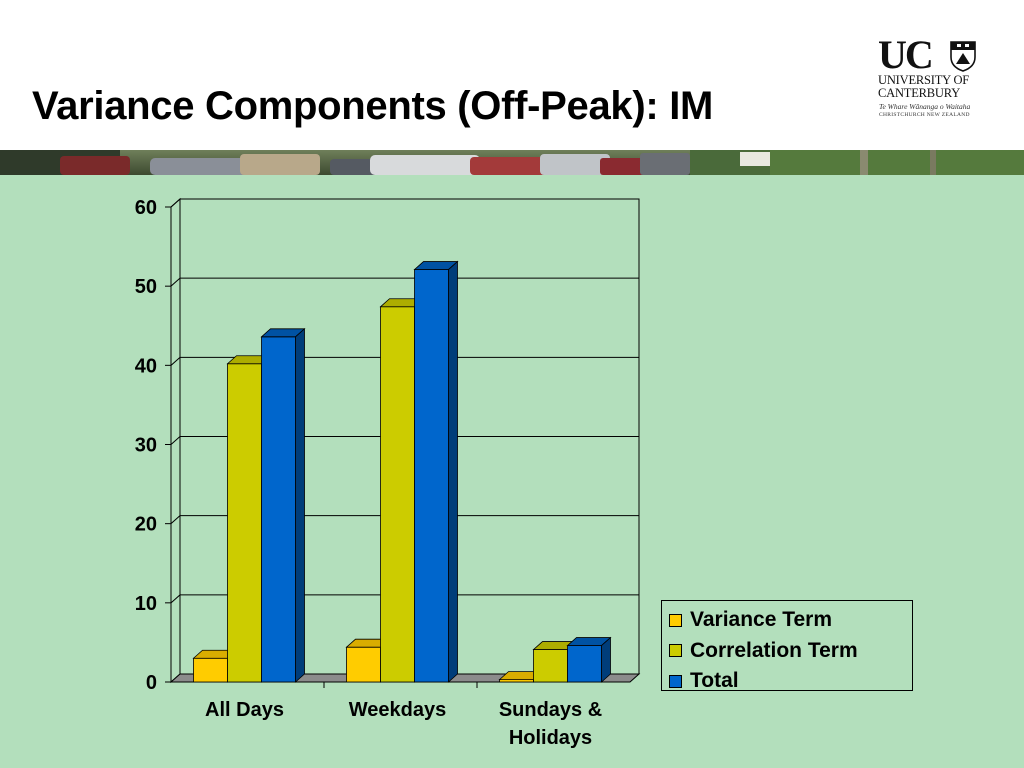  I want to click on legend-swatch-correlation-term, so click(675, 651).